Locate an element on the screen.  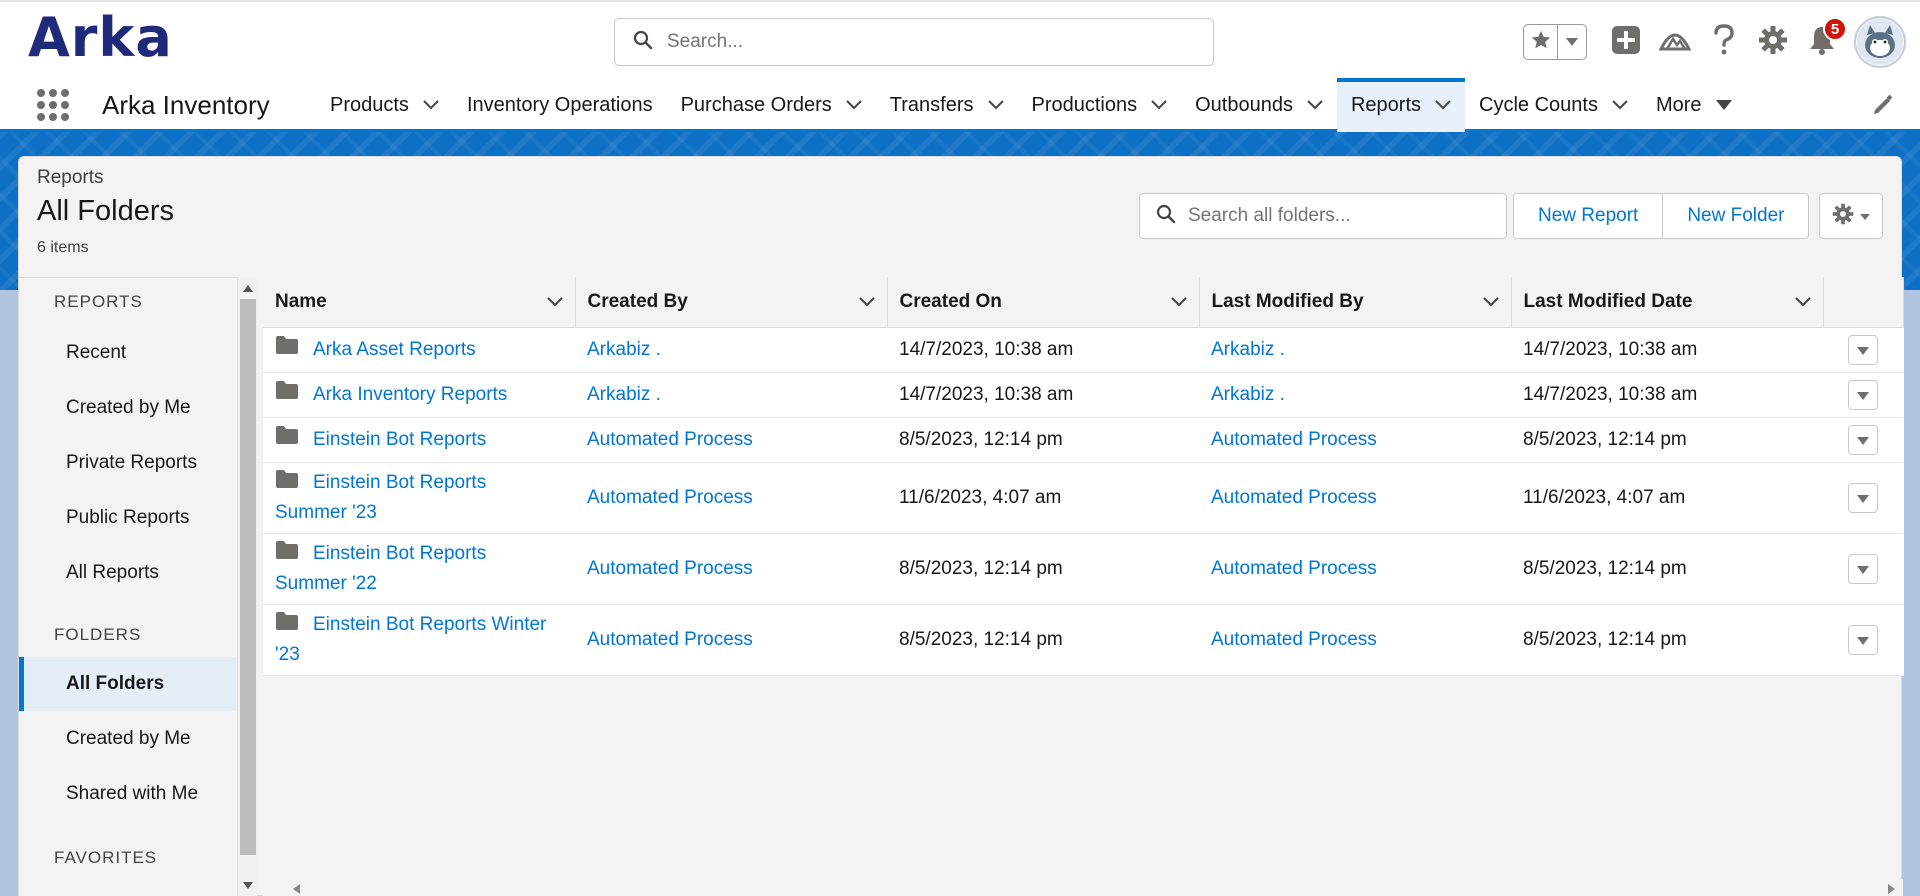
sidebar-item-recent: Recent is located at coordinates (96, 352).